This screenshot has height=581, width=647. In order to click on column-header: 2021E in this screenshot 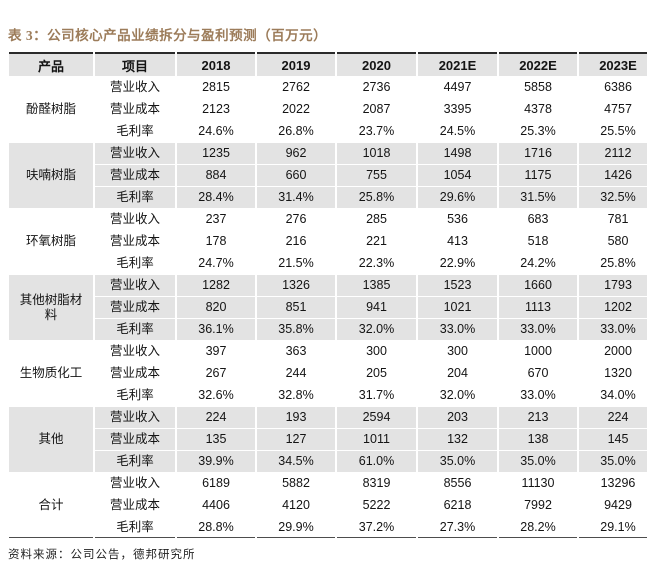, I will do `click(457, 64)`.